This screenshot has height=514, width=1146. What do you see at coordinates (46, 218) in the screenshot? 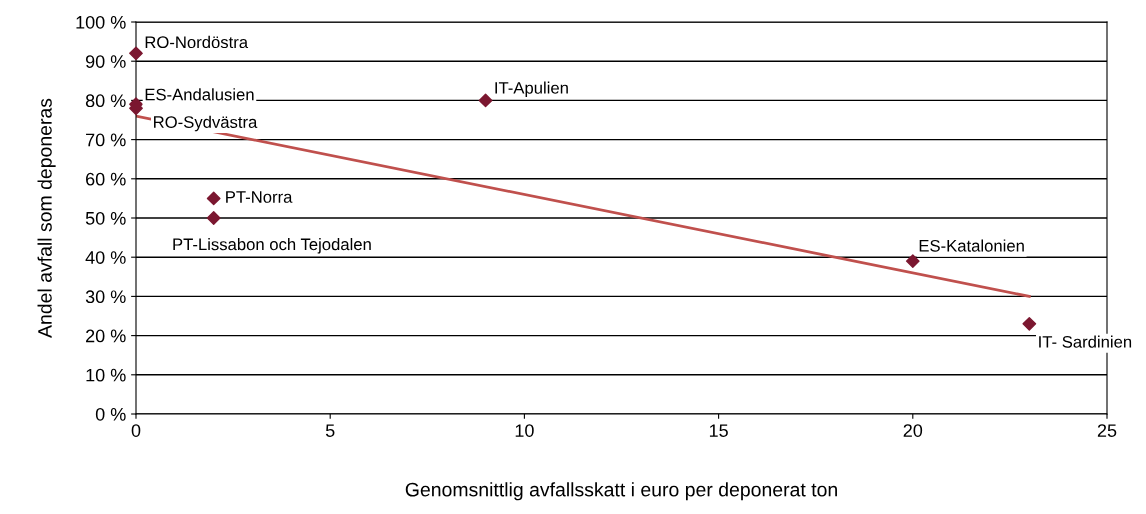
I see `y-axis-title: Andel avfall som deponeras` at bounding box center [46, 218].